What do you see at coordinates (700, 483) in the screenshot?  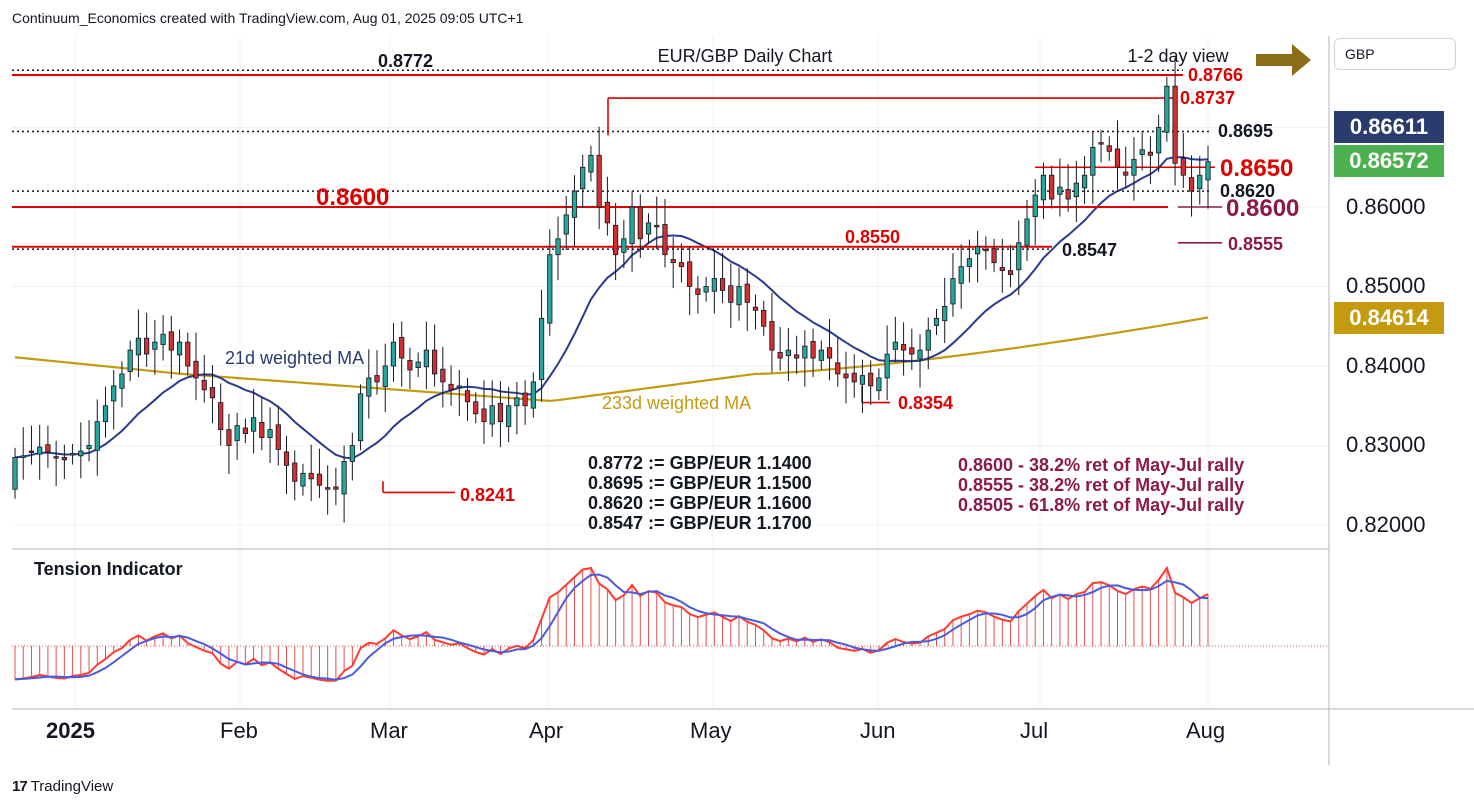 I see `note-left: 0.8695 := GBP/EUR 1.1500` at bounding box center [700, 483].